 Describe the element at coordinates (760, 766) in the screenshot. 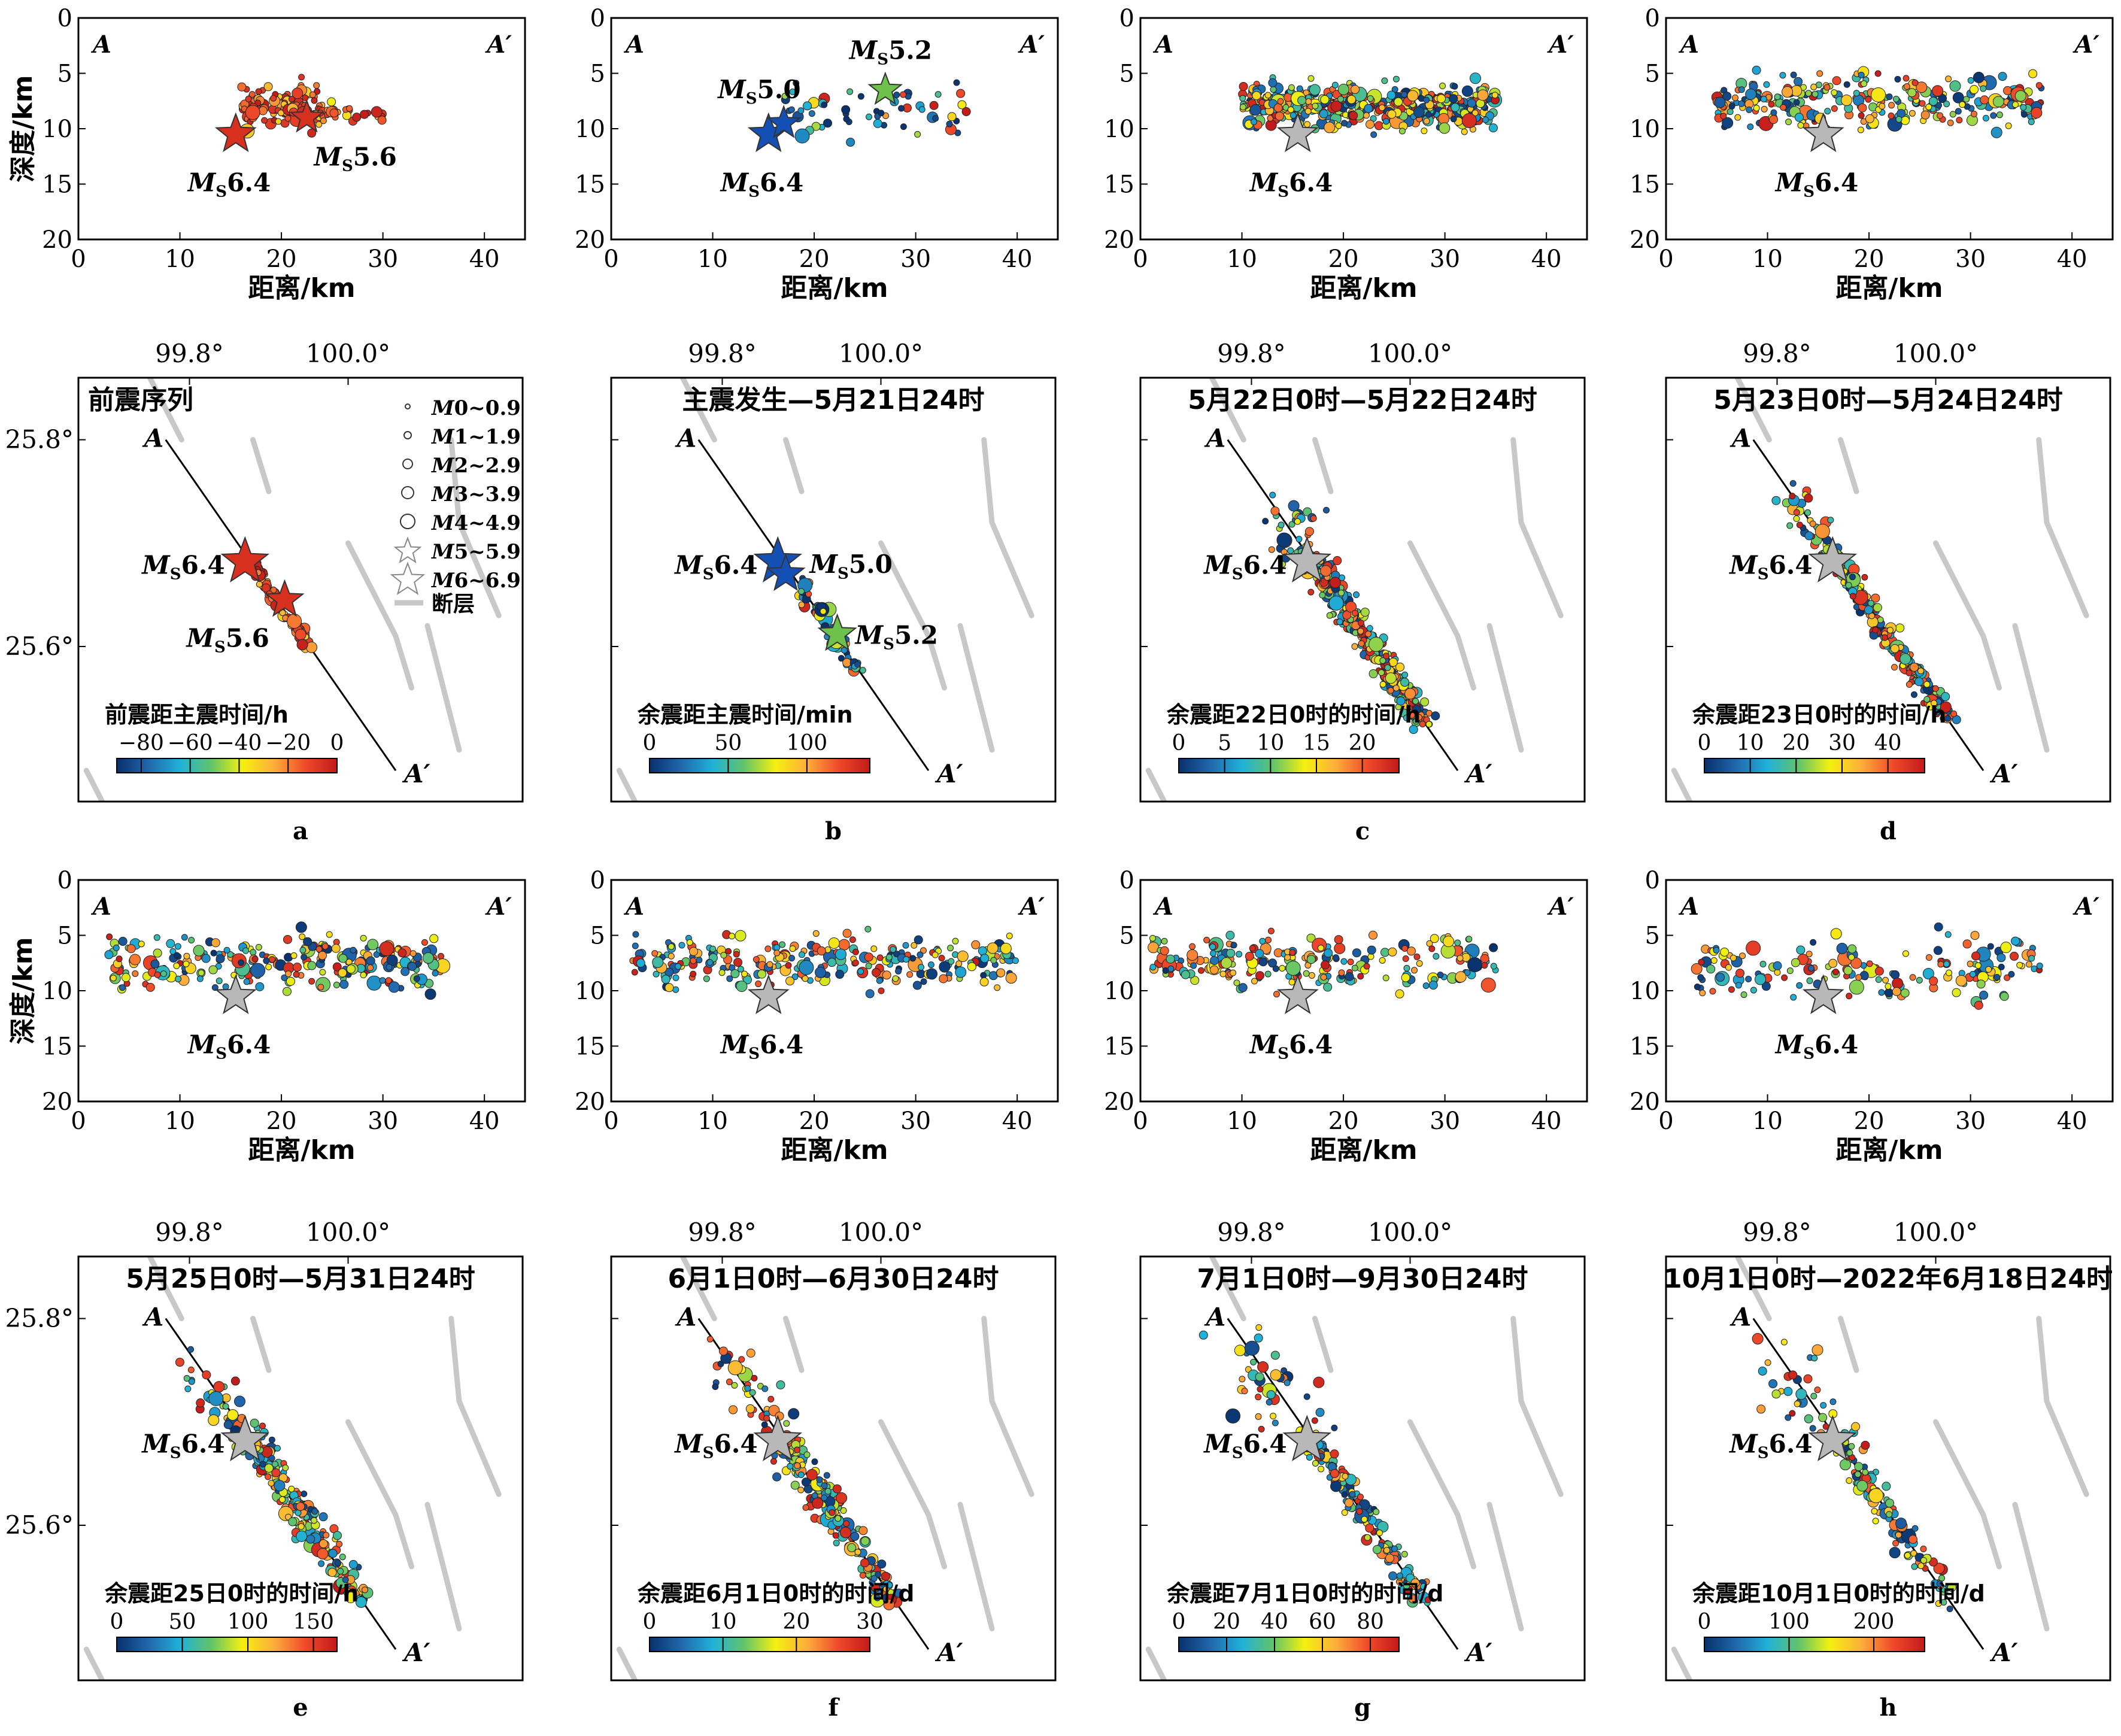

I see `colorbar` at that location.